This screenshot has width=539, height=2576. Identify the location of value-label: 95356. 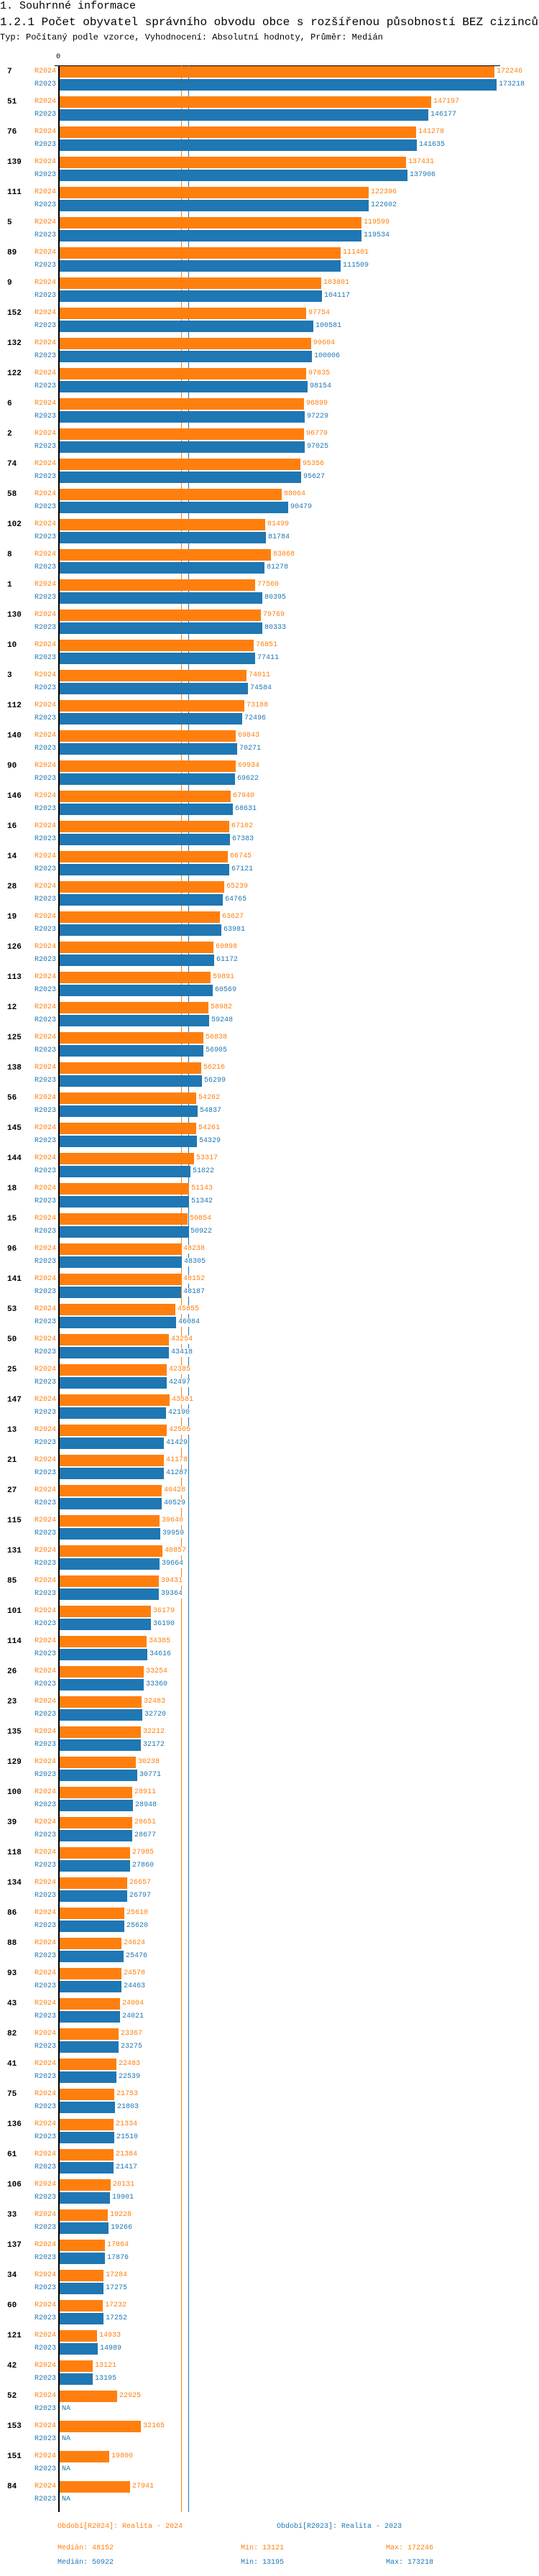
(314, 464).